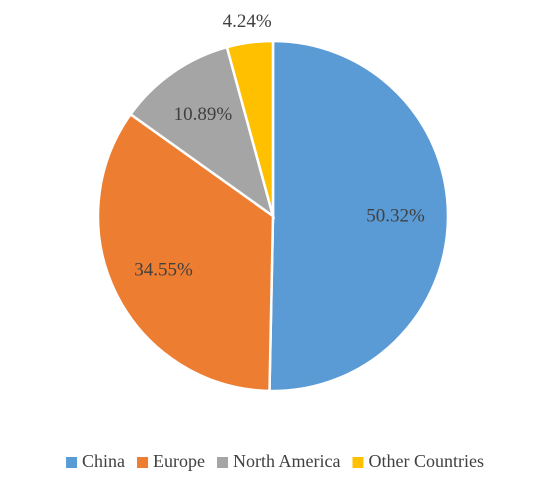 The image size is (550, 483). I want to click on legend-label: Other Countries, so click(425, 461).